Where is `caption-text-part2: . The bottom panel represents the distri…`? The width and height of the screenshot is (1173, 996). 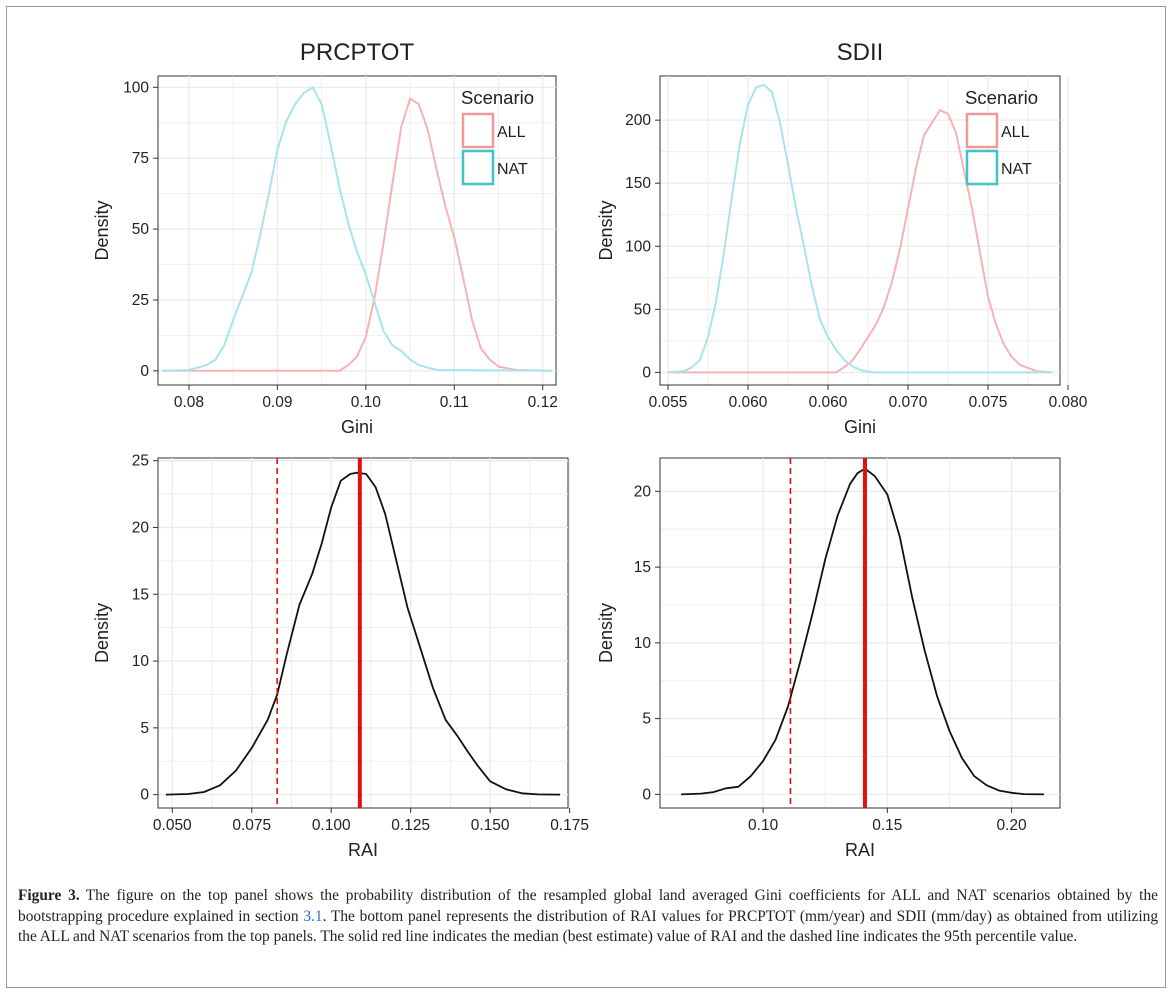
caption-text-part2: . The bottom panel represents the distri… is located at coordinates (588, 926).